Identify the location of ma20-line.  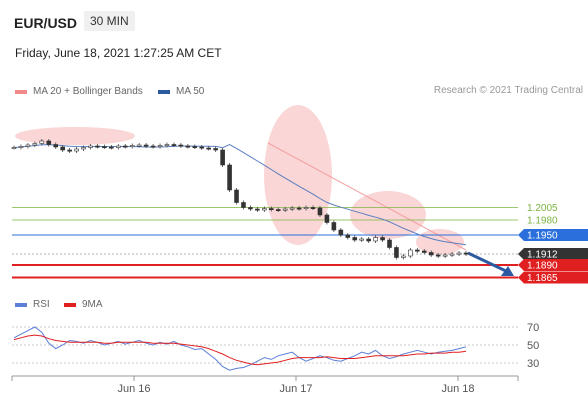
(367, 196).